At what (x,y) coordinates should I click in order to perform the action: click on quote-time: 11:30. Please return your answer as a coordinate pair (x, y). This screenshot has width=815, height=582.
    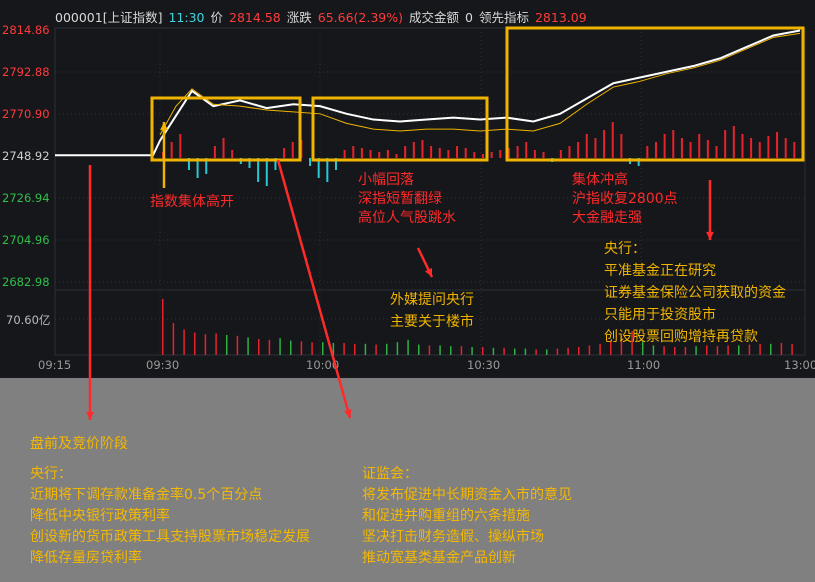
    Looking at the image, I should click on (186, 17).